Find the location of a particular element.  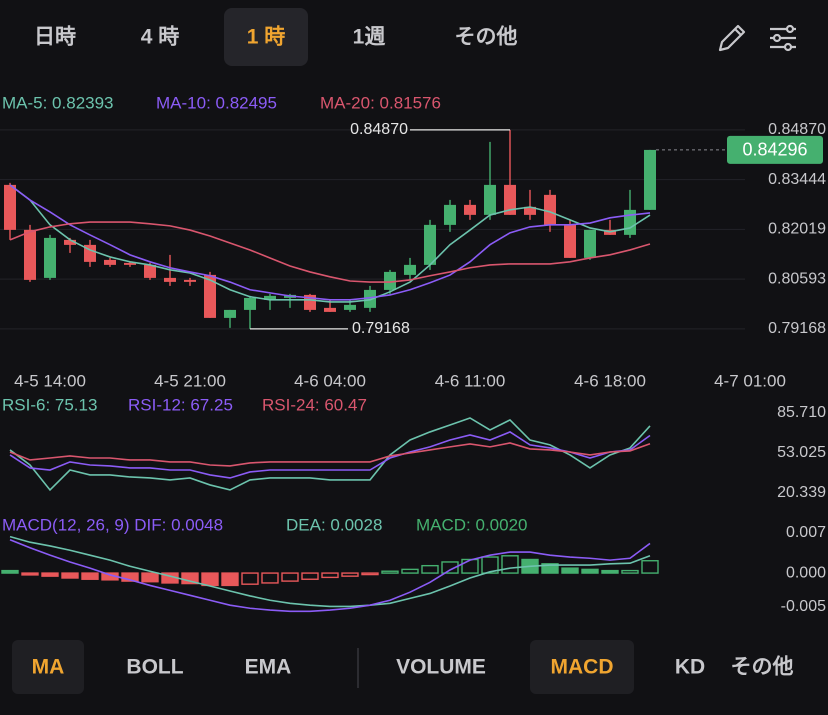

indicator-tab: その他 is located at coordinates (762, 667).